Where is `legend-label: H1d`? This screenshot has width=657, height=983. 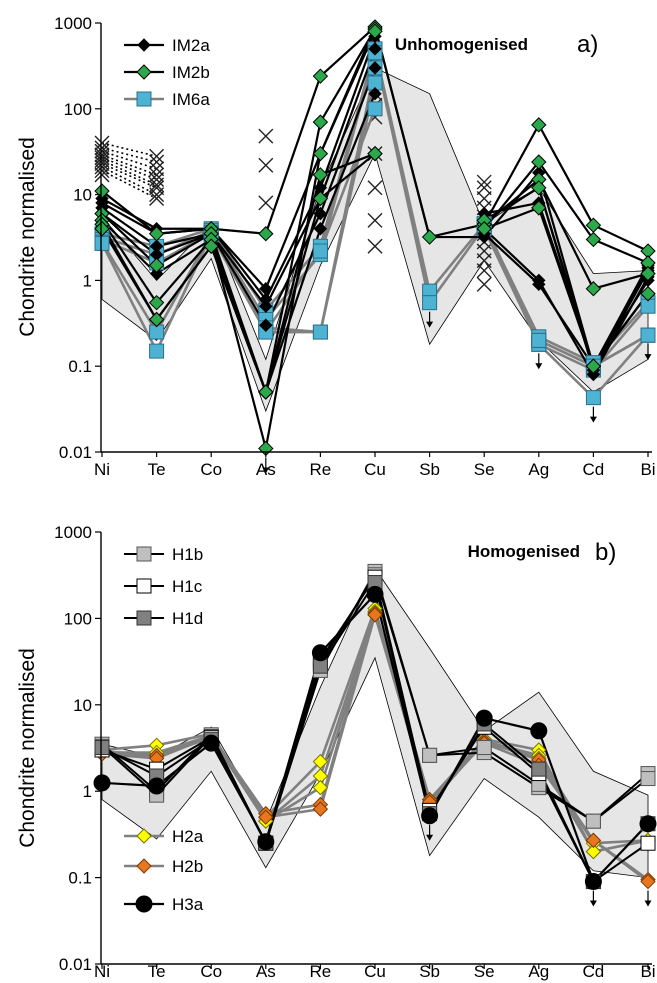
legend-label: H1d is located at coordinates (187, 618).